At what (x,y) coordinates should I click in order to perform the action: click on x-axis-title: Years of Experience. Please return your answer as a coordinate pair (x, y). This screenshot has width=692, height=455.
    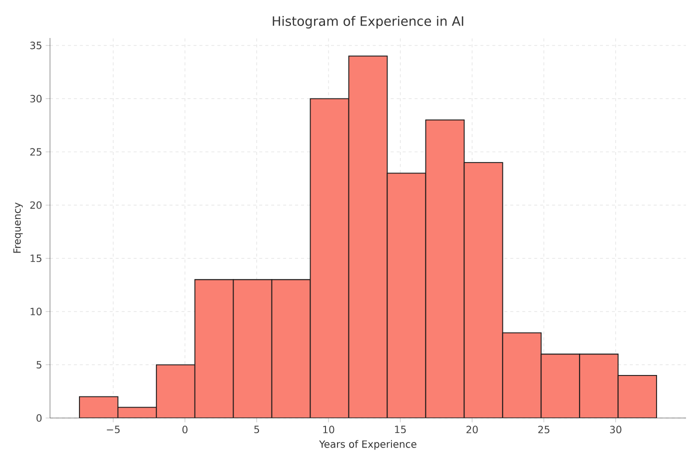
    Looking at the image, I should click on (367, 445).